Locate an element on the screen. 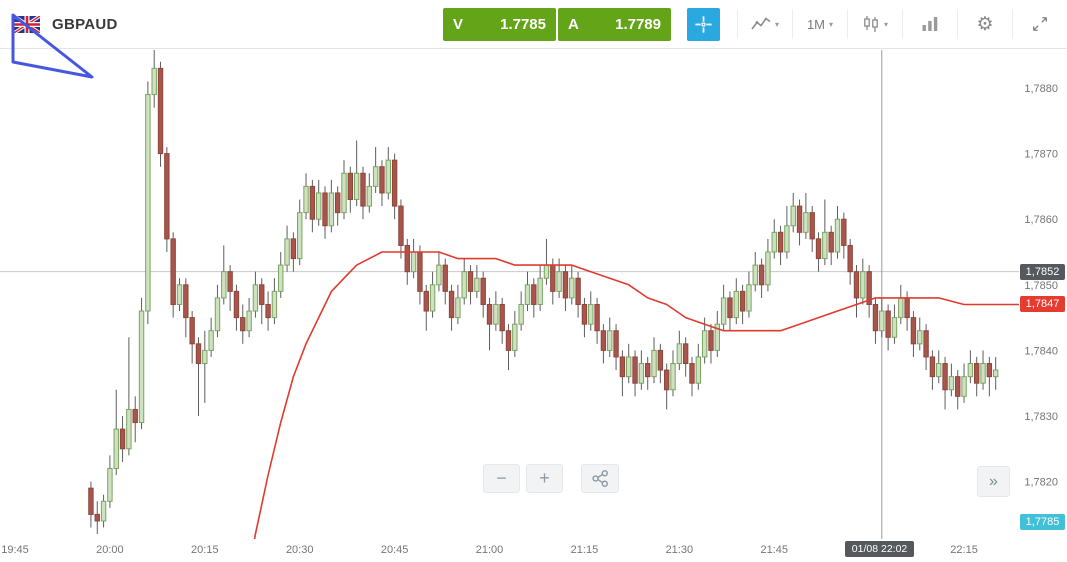  share-icon is located at coordinates (599, 478).